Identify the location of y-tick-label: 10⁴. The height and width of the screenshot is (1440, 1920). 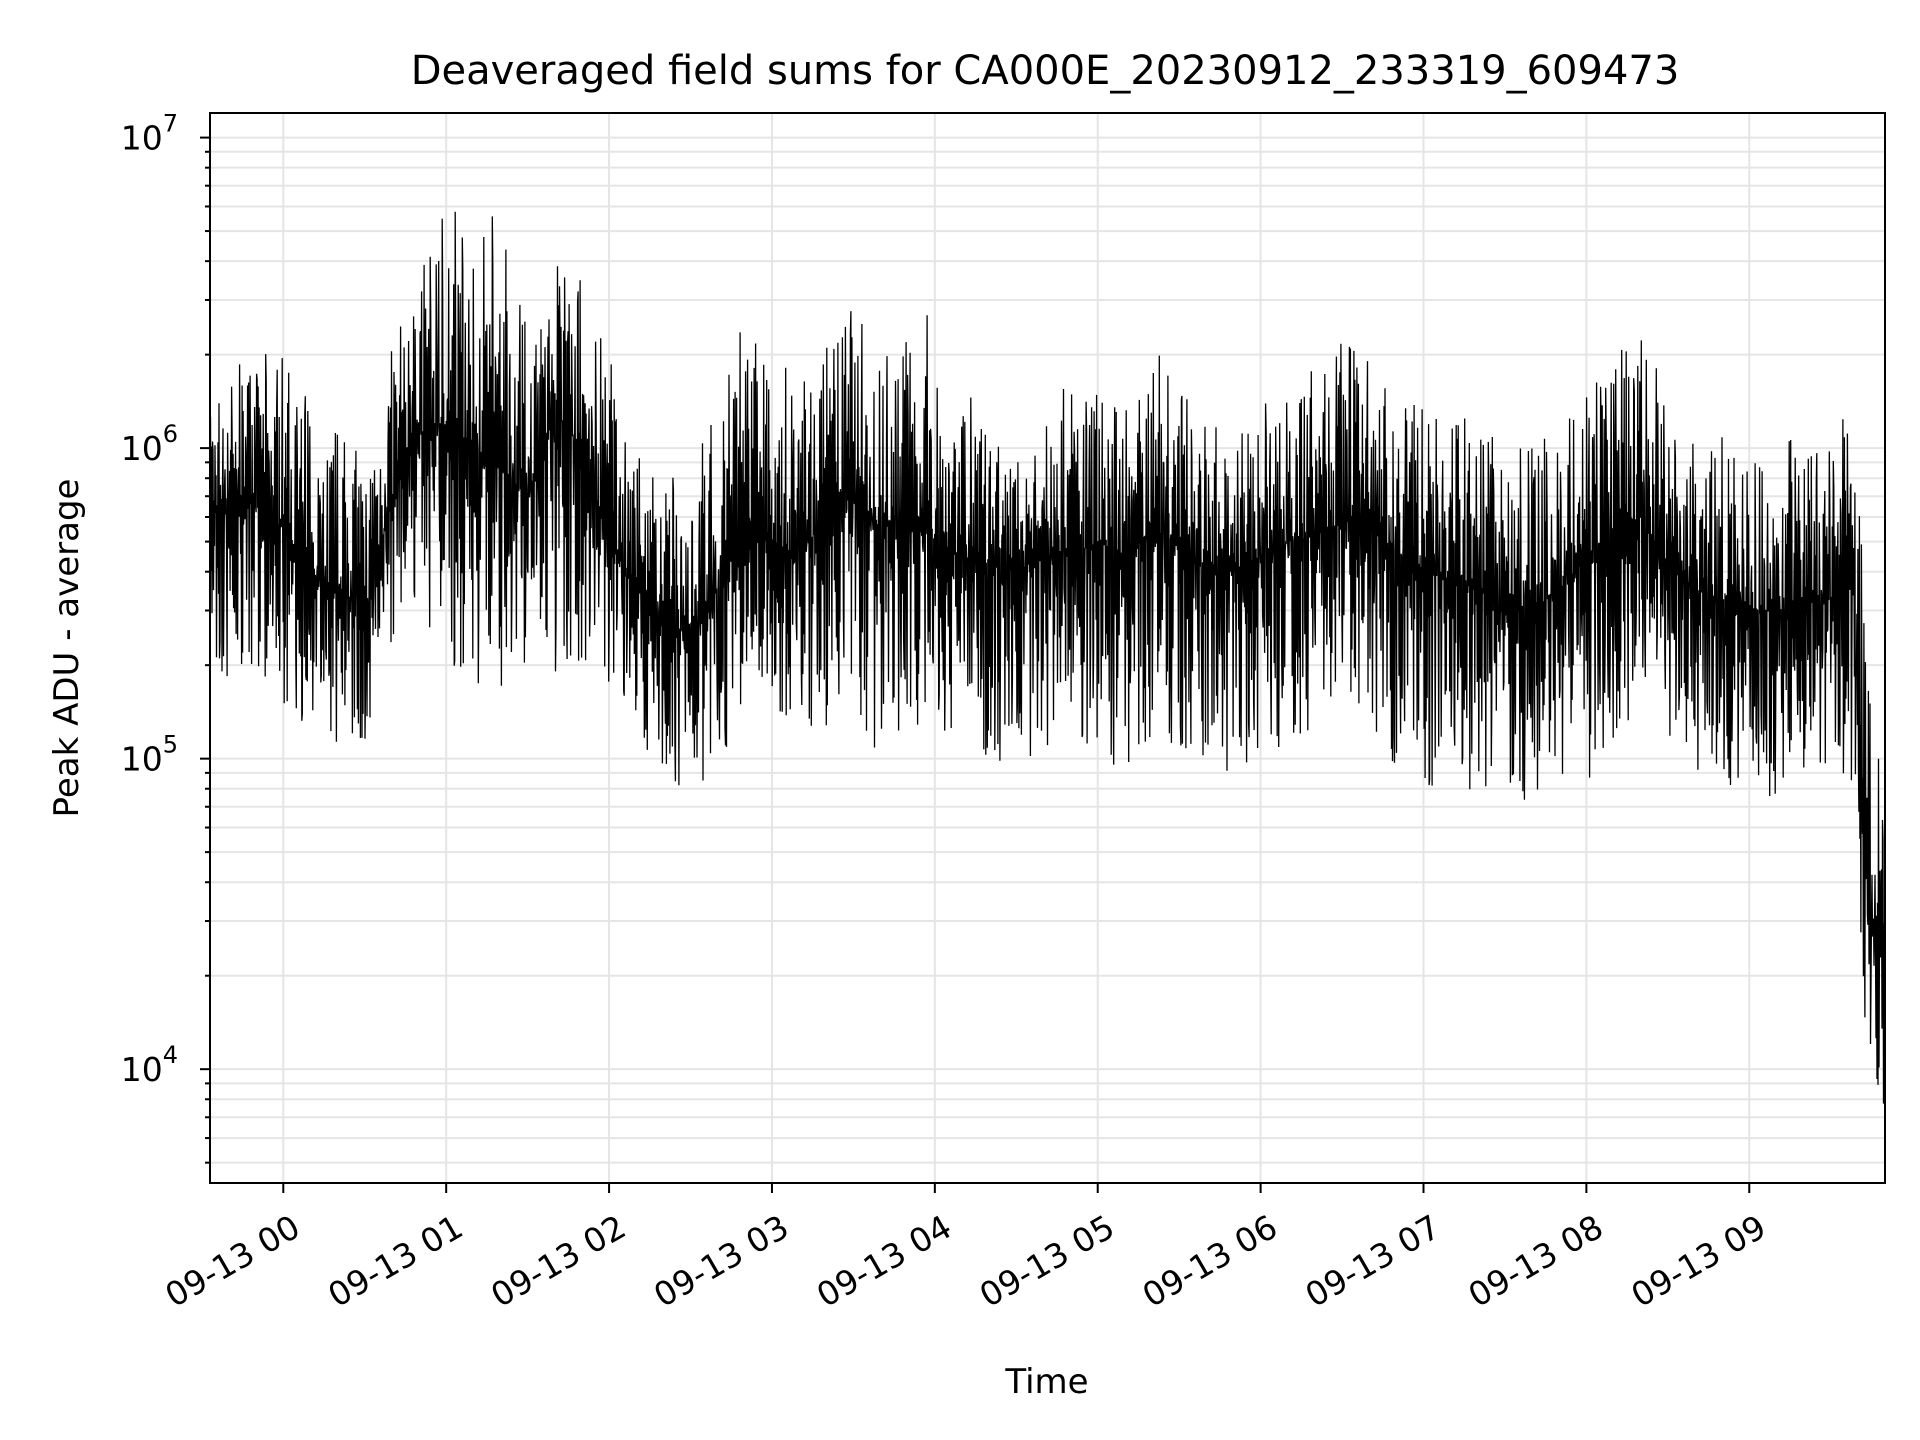
(149, 1065).